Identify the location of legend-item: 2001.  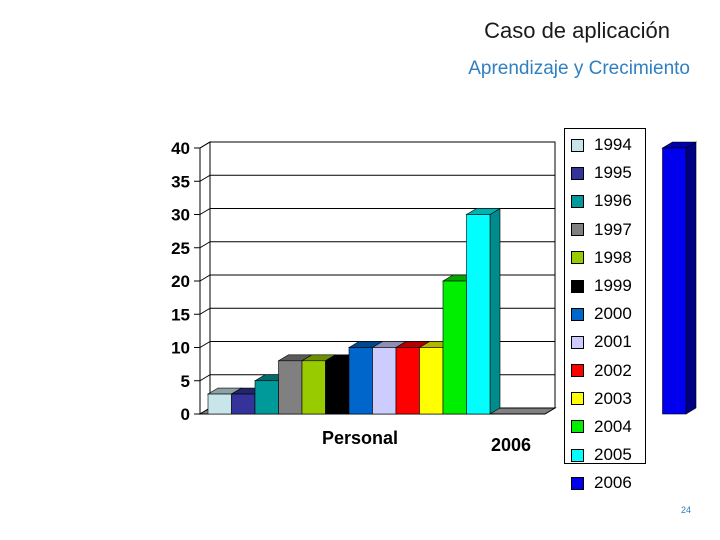
(605, 342).